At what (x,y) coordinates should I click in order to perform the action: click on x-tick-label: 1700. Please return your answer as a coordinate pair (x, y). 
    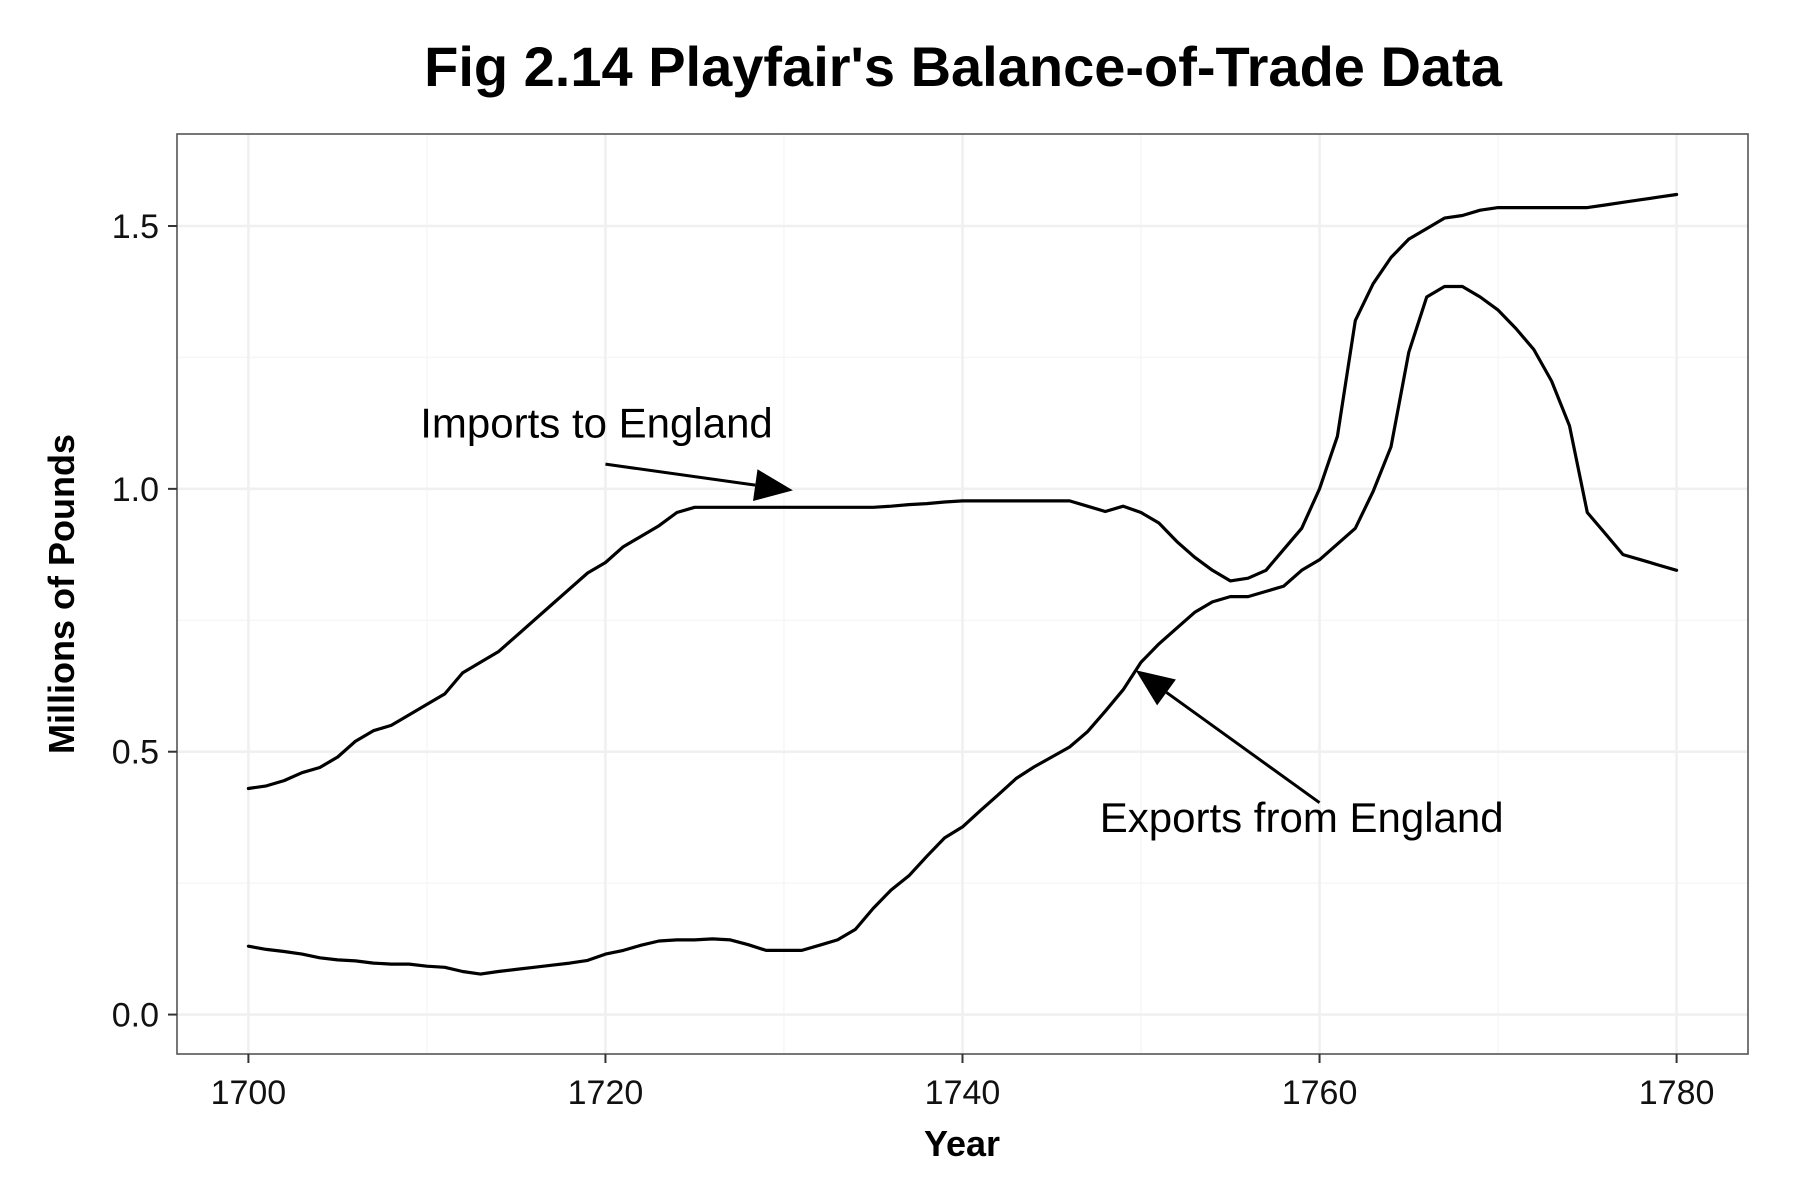
    Looking at the image, I should click on (249, 1093).